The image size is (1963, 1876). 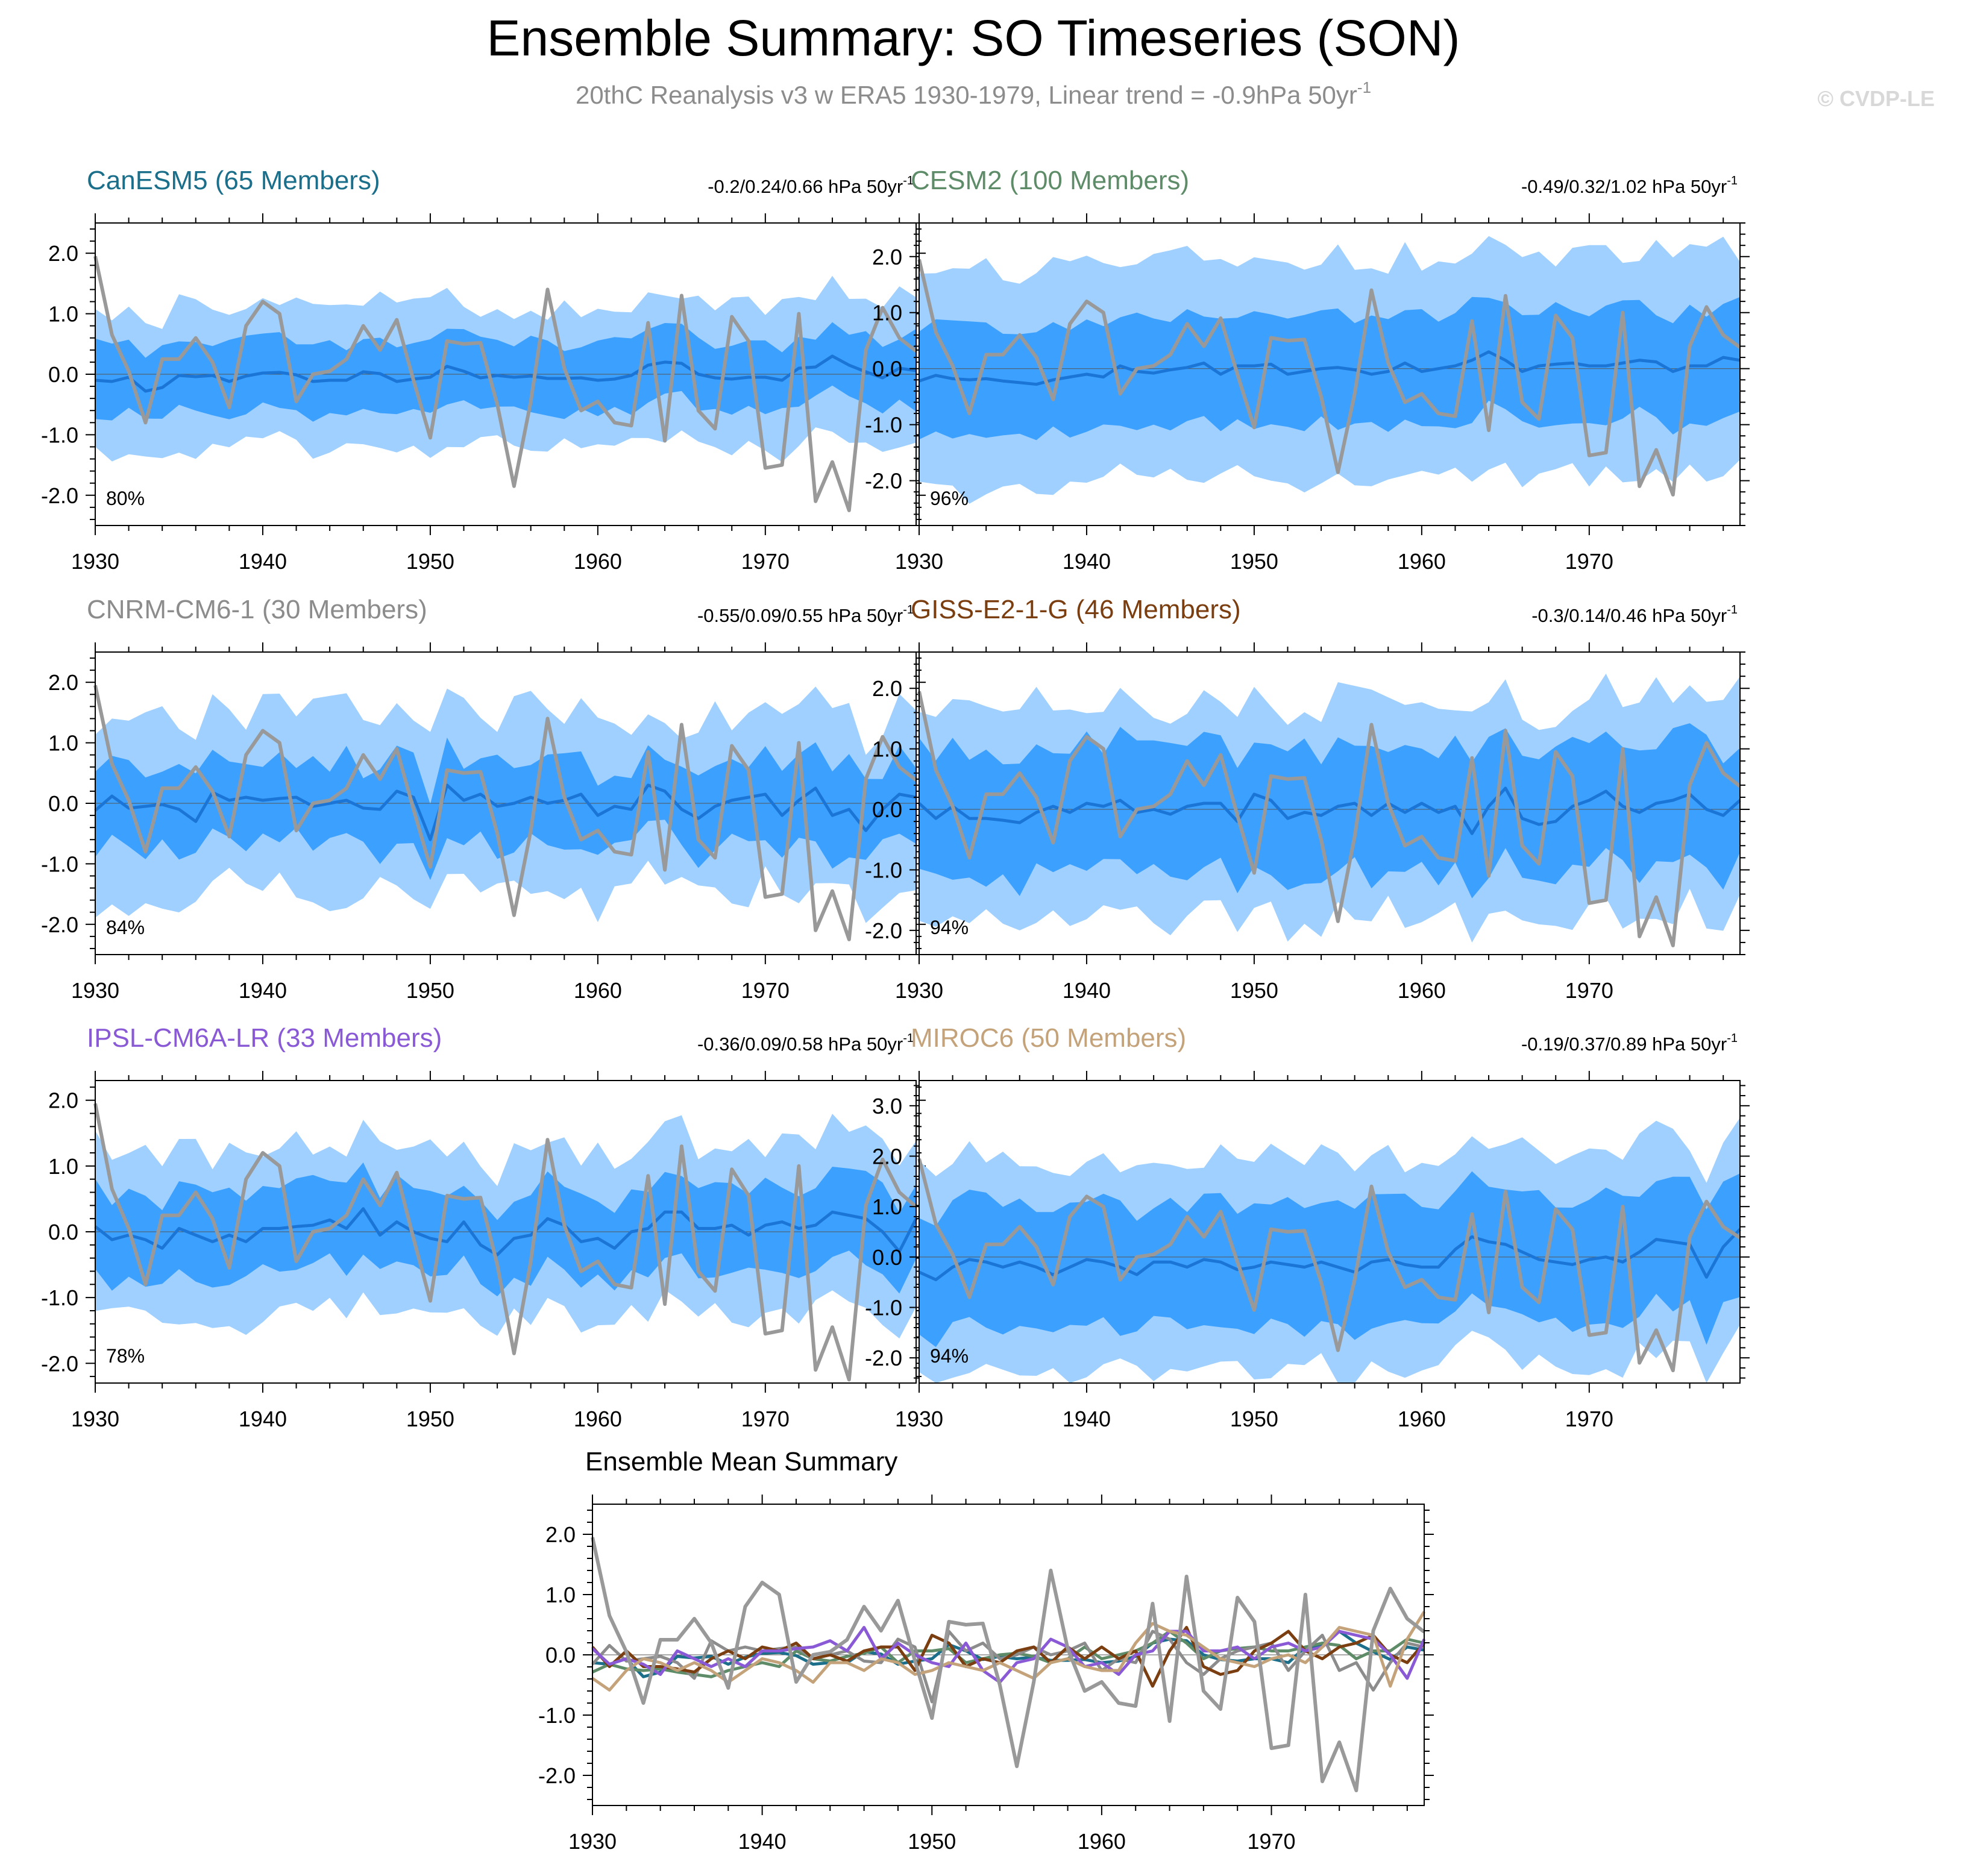 I want to click on panel-title: Ensemble Mean Summary, so click(x=741, y=1461).